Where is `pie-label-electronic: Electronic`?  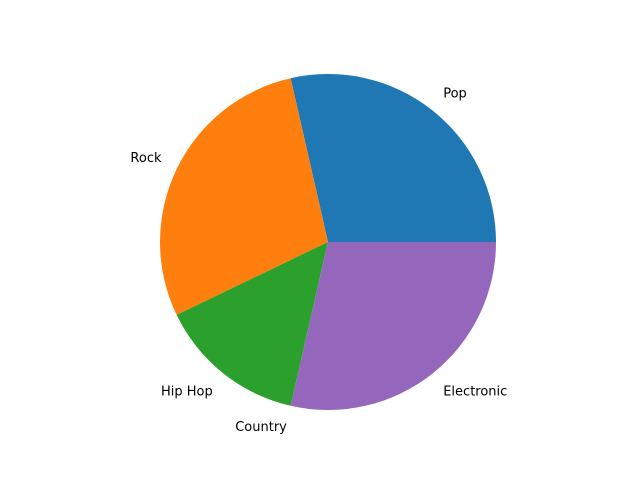
pie-label-electronic: Electronic is located at coordinates (475, 391).